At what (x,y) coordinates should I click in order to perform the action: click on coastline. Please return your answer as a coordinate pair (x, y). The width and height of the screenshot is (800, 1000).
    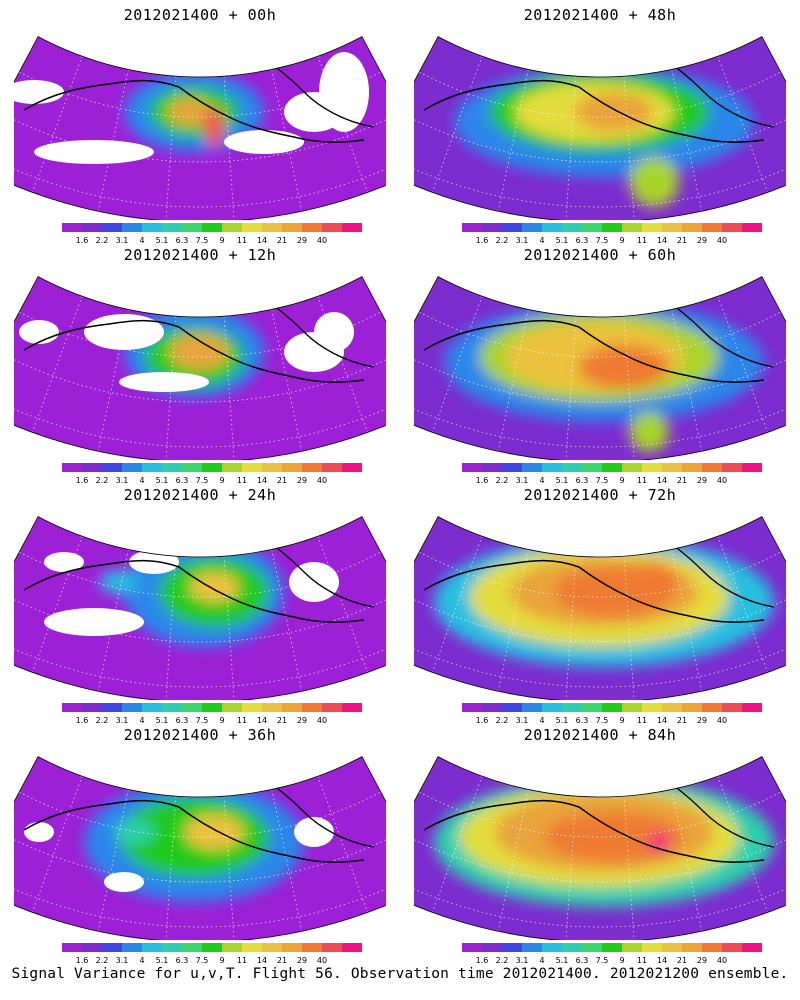
    Looking at the image, I should click on (194, 111).